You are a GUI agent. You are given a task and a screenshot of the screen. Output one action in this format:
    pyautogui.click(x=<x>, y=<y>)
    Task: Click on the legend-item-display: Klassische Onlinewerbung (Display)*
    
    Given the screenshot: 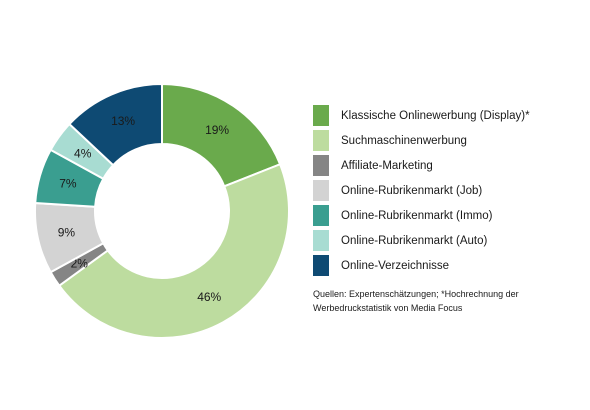 What is the action you would take?
    pyautogui.click(x=448, y=115)
    